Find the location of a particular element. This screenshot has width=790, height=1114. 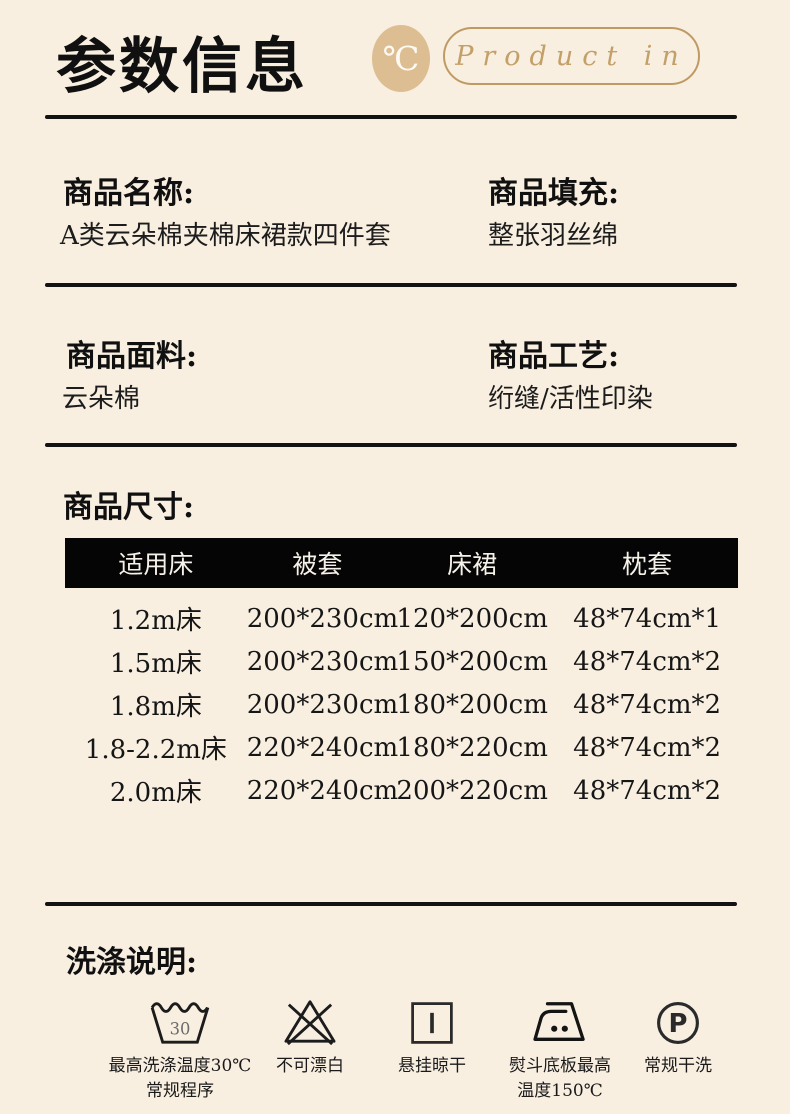

table-cell: 1.8m床 is located at coordinates (155, 707).